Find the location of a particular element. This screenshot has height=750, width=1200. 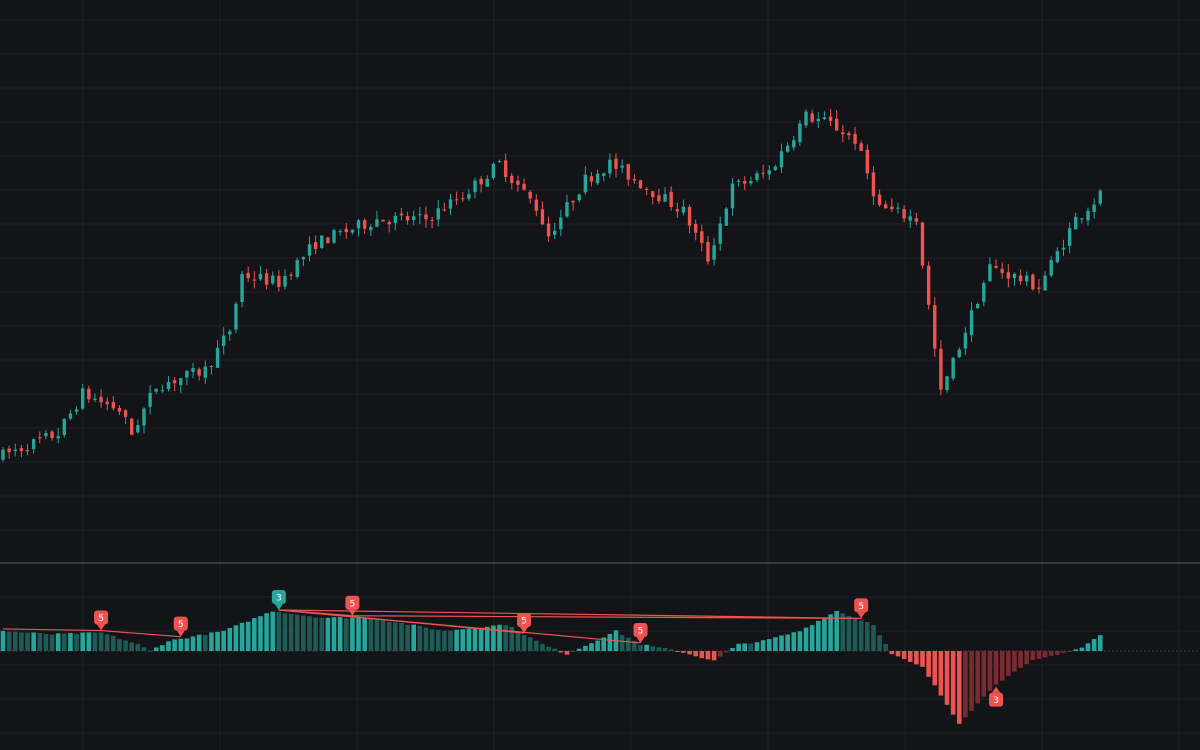

histogram-pane is located at coordinates (551, 667).